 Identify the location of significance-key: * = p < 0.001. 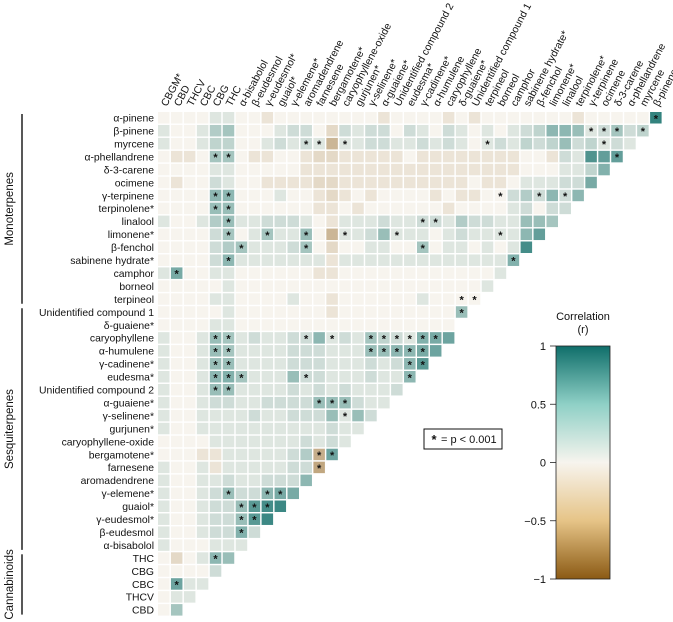
(463, 439).